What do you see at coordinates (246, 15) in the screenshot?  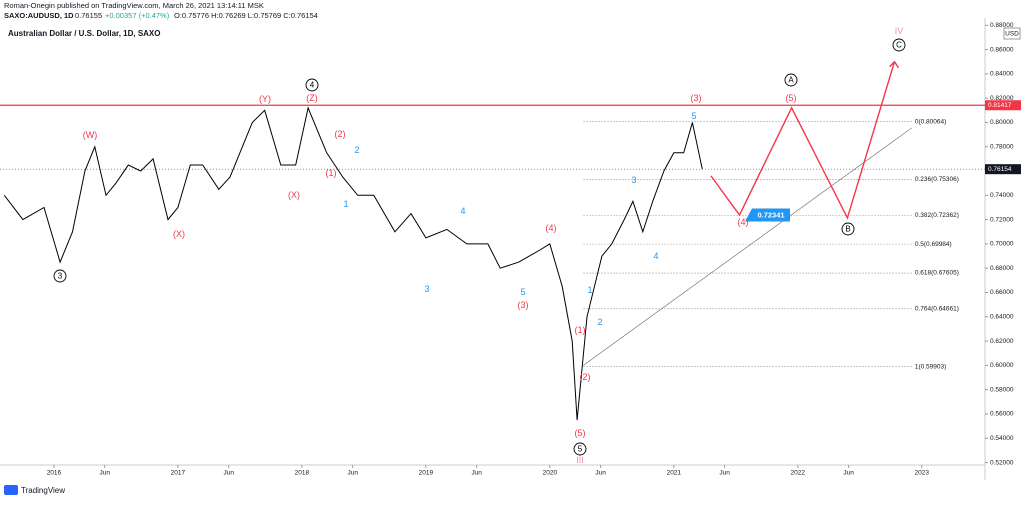 I see `ohlc: O:0.75776 H:0.76269 L:0.75769 C:0.76154` at bounding box center [246, 15].